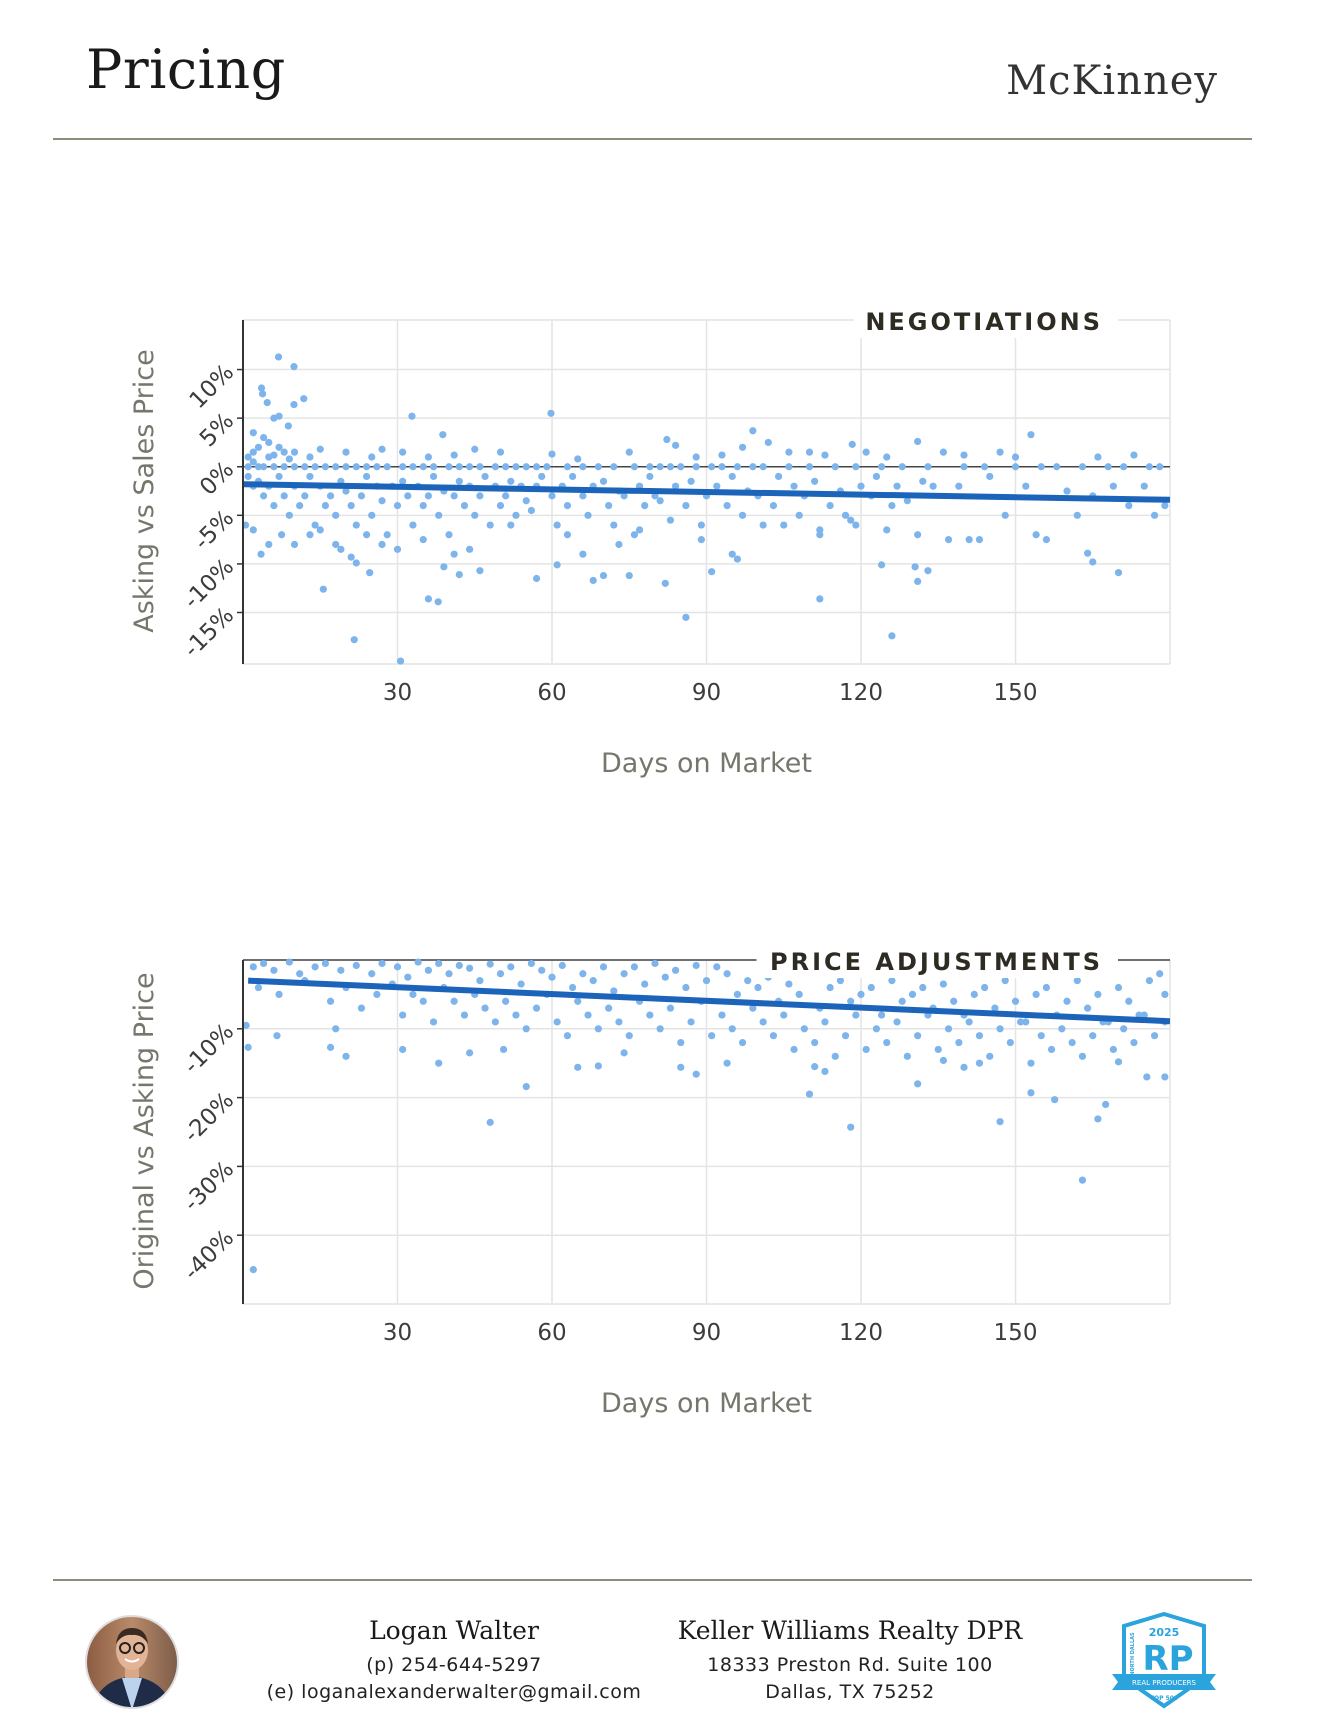 The height and width of the screenshot is (1710, 1332). Describe the element at coordinates (1133, 1654) in the screenshot. I see `badge-side-text: NORTH DALLAS` at that location.